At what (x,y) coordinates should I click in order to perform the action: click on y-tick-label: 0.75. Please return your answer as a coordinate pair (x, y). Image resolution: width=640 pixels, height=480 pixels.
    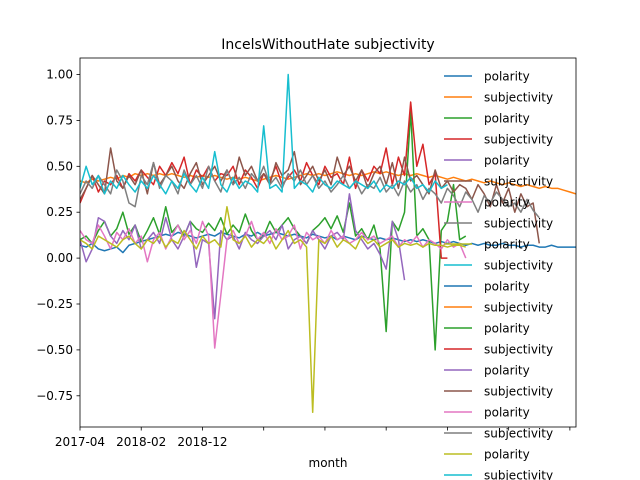
    Looking at the image, I should click on (59, 120).